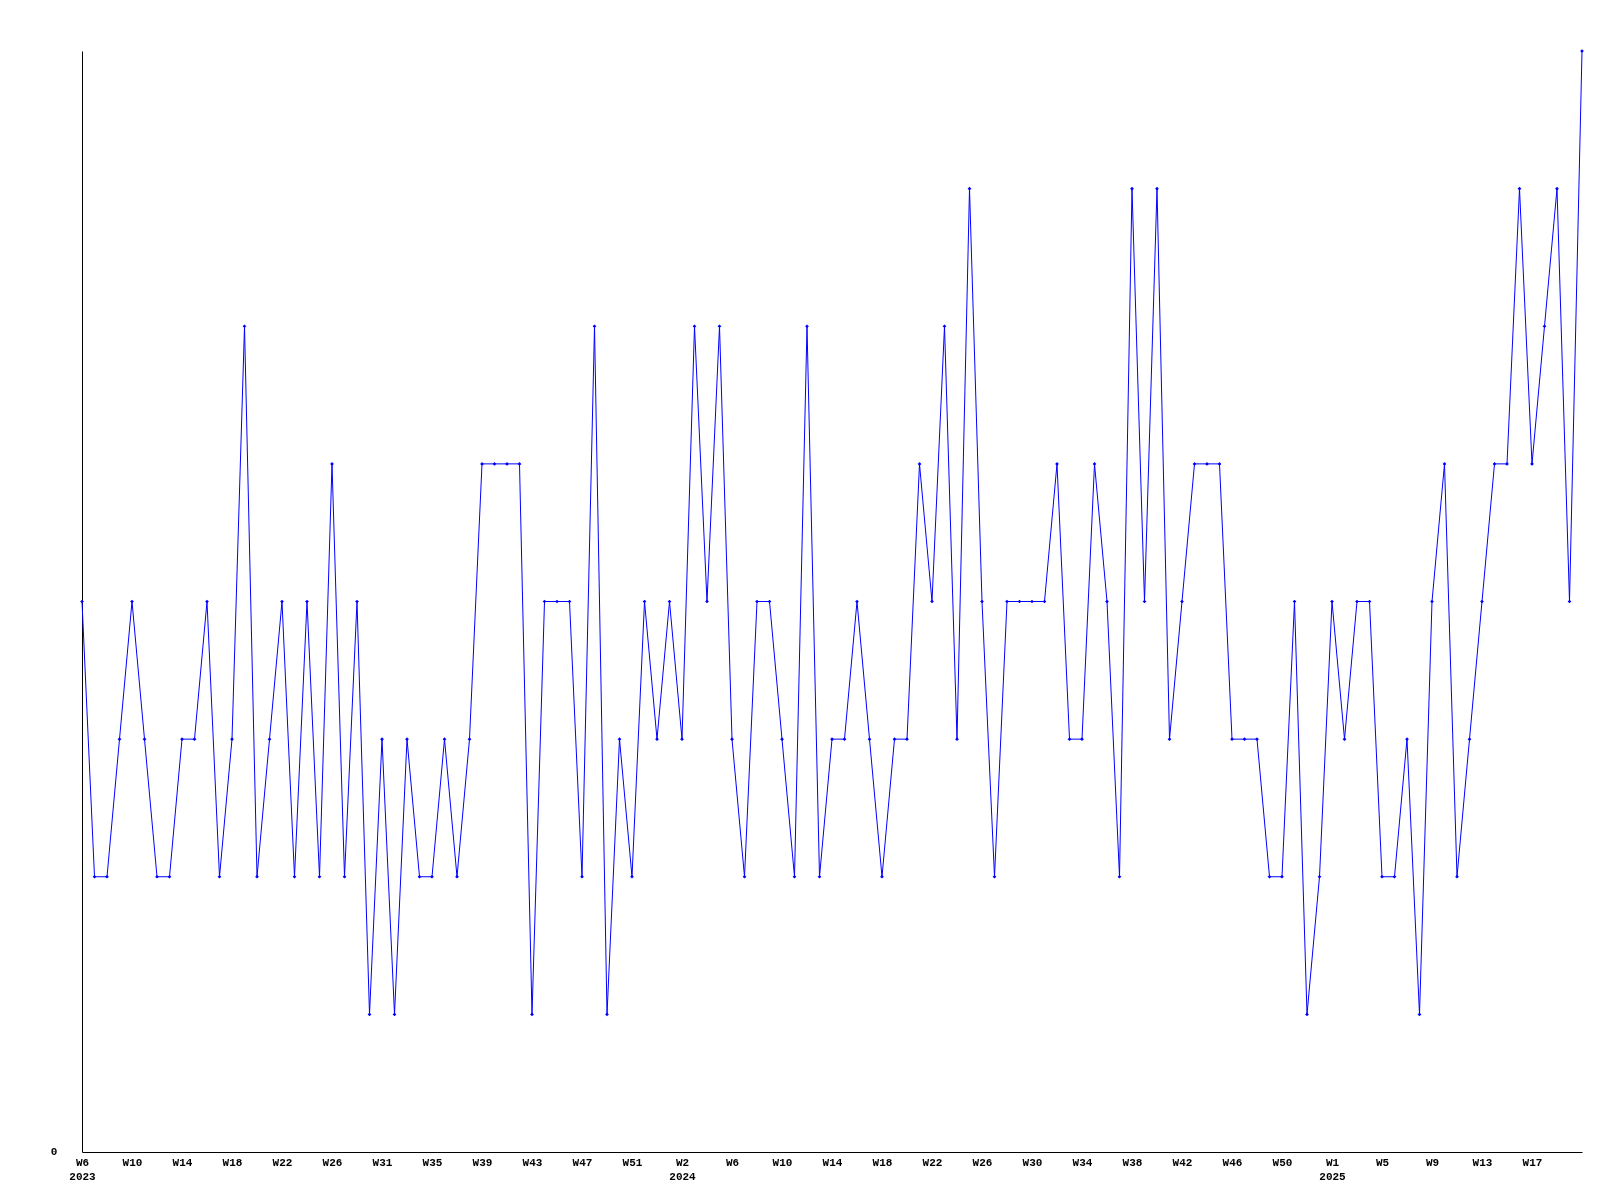 Image resolution: width=1600 pixels, height=1200 pixels. Describe the element at coordinates (632, 1162) in the screenshot. I see `x-tick-label: W51` at that location.